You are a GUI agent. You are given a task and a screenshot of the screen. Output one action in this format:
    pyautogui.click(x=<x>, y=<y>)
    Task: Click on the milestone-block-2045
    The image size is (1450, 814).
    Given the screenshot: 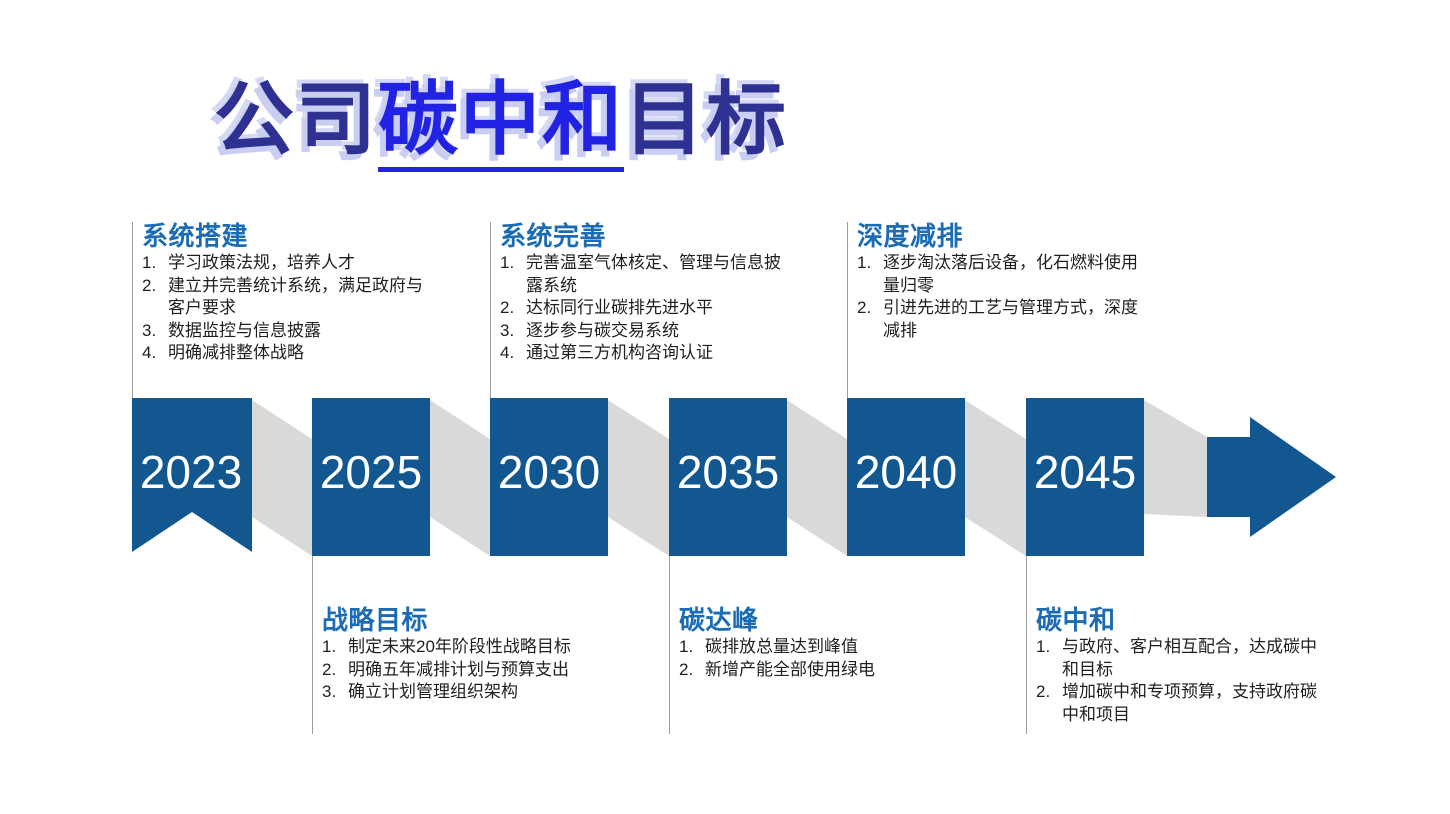 What is the action you would take?
    pyautogui.click(x=1085, y=477)
    